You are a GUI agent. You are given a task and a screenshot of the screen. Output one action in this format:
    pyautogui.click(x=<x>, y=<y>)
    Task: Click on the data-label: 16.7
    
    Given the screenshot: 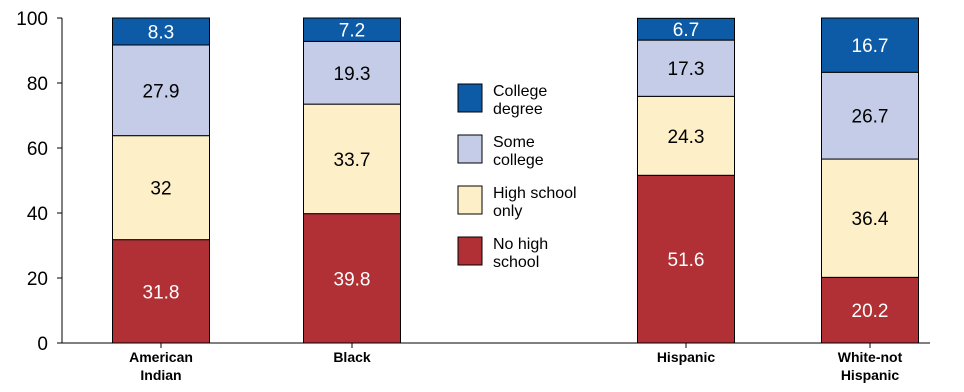 What is the action you would take?
    pyautogui.click(x=870, y=46)
    